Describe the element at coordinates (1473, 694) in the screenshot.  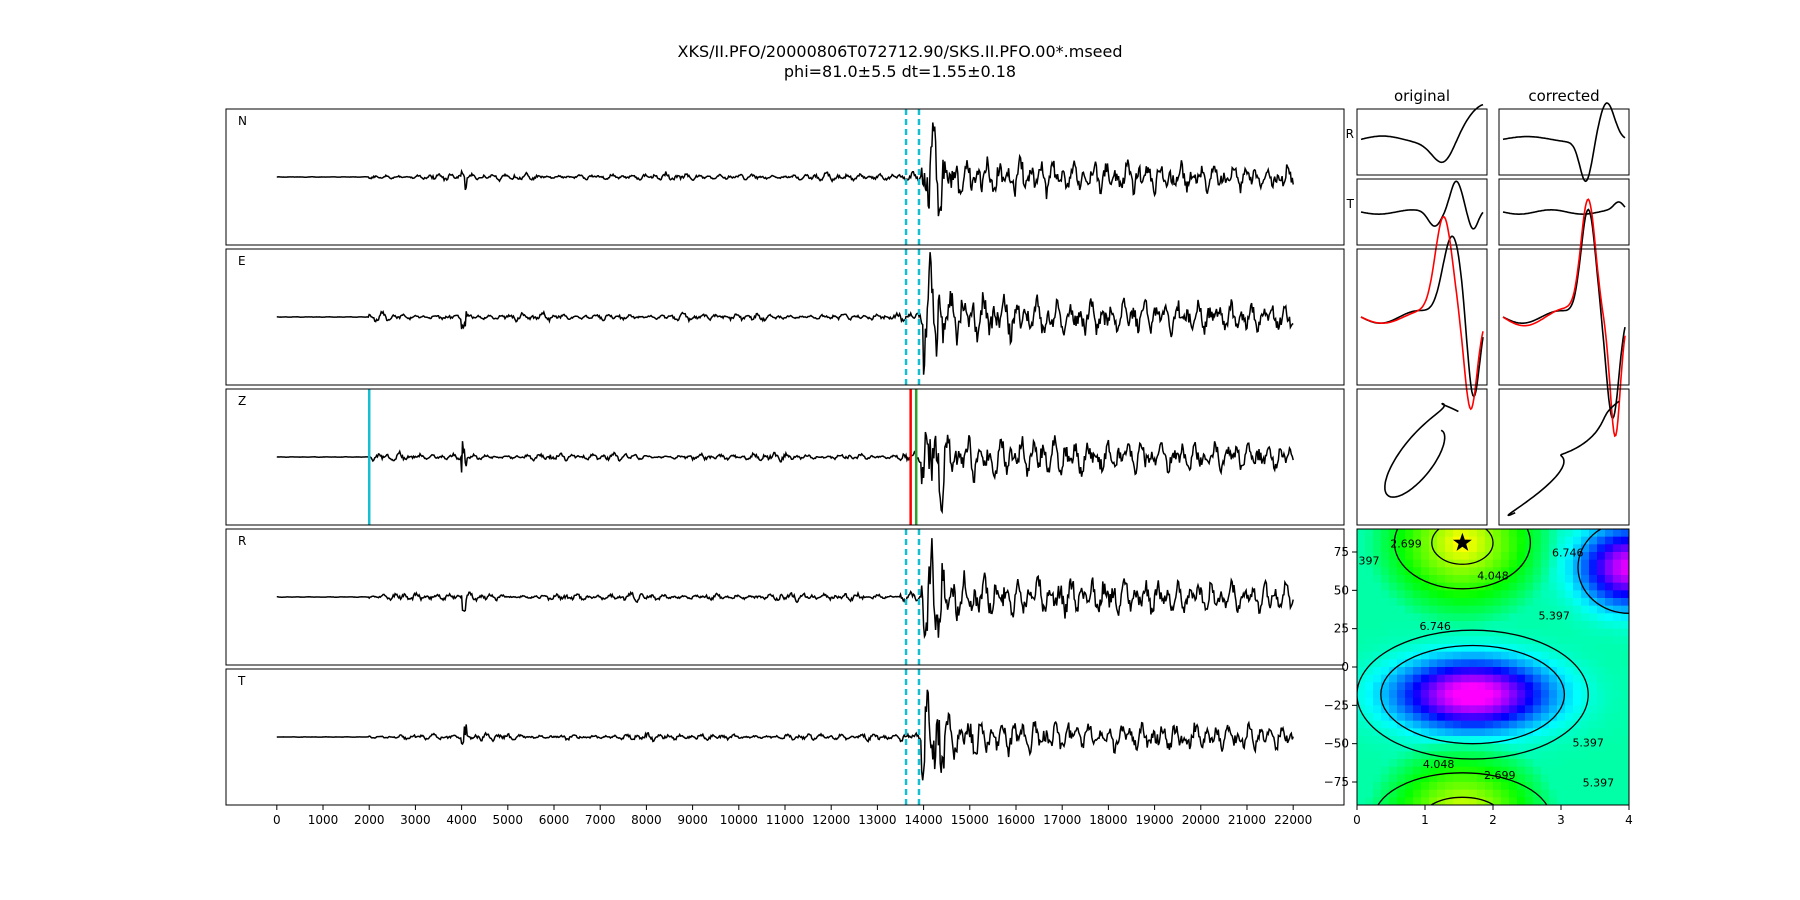
I see `contour-line` at that location.